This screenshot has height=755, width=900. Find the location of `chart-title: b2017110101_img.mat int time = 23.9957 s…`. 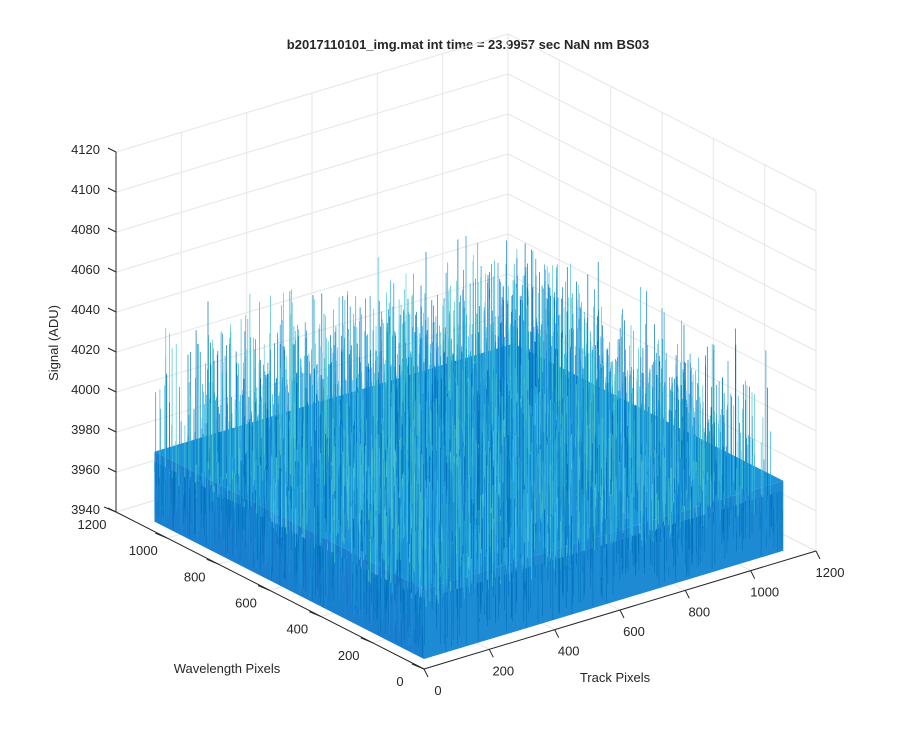

chart-title: b2017110101_img.mat int time = 23.9957 s… is located at coordinates (468, 44).